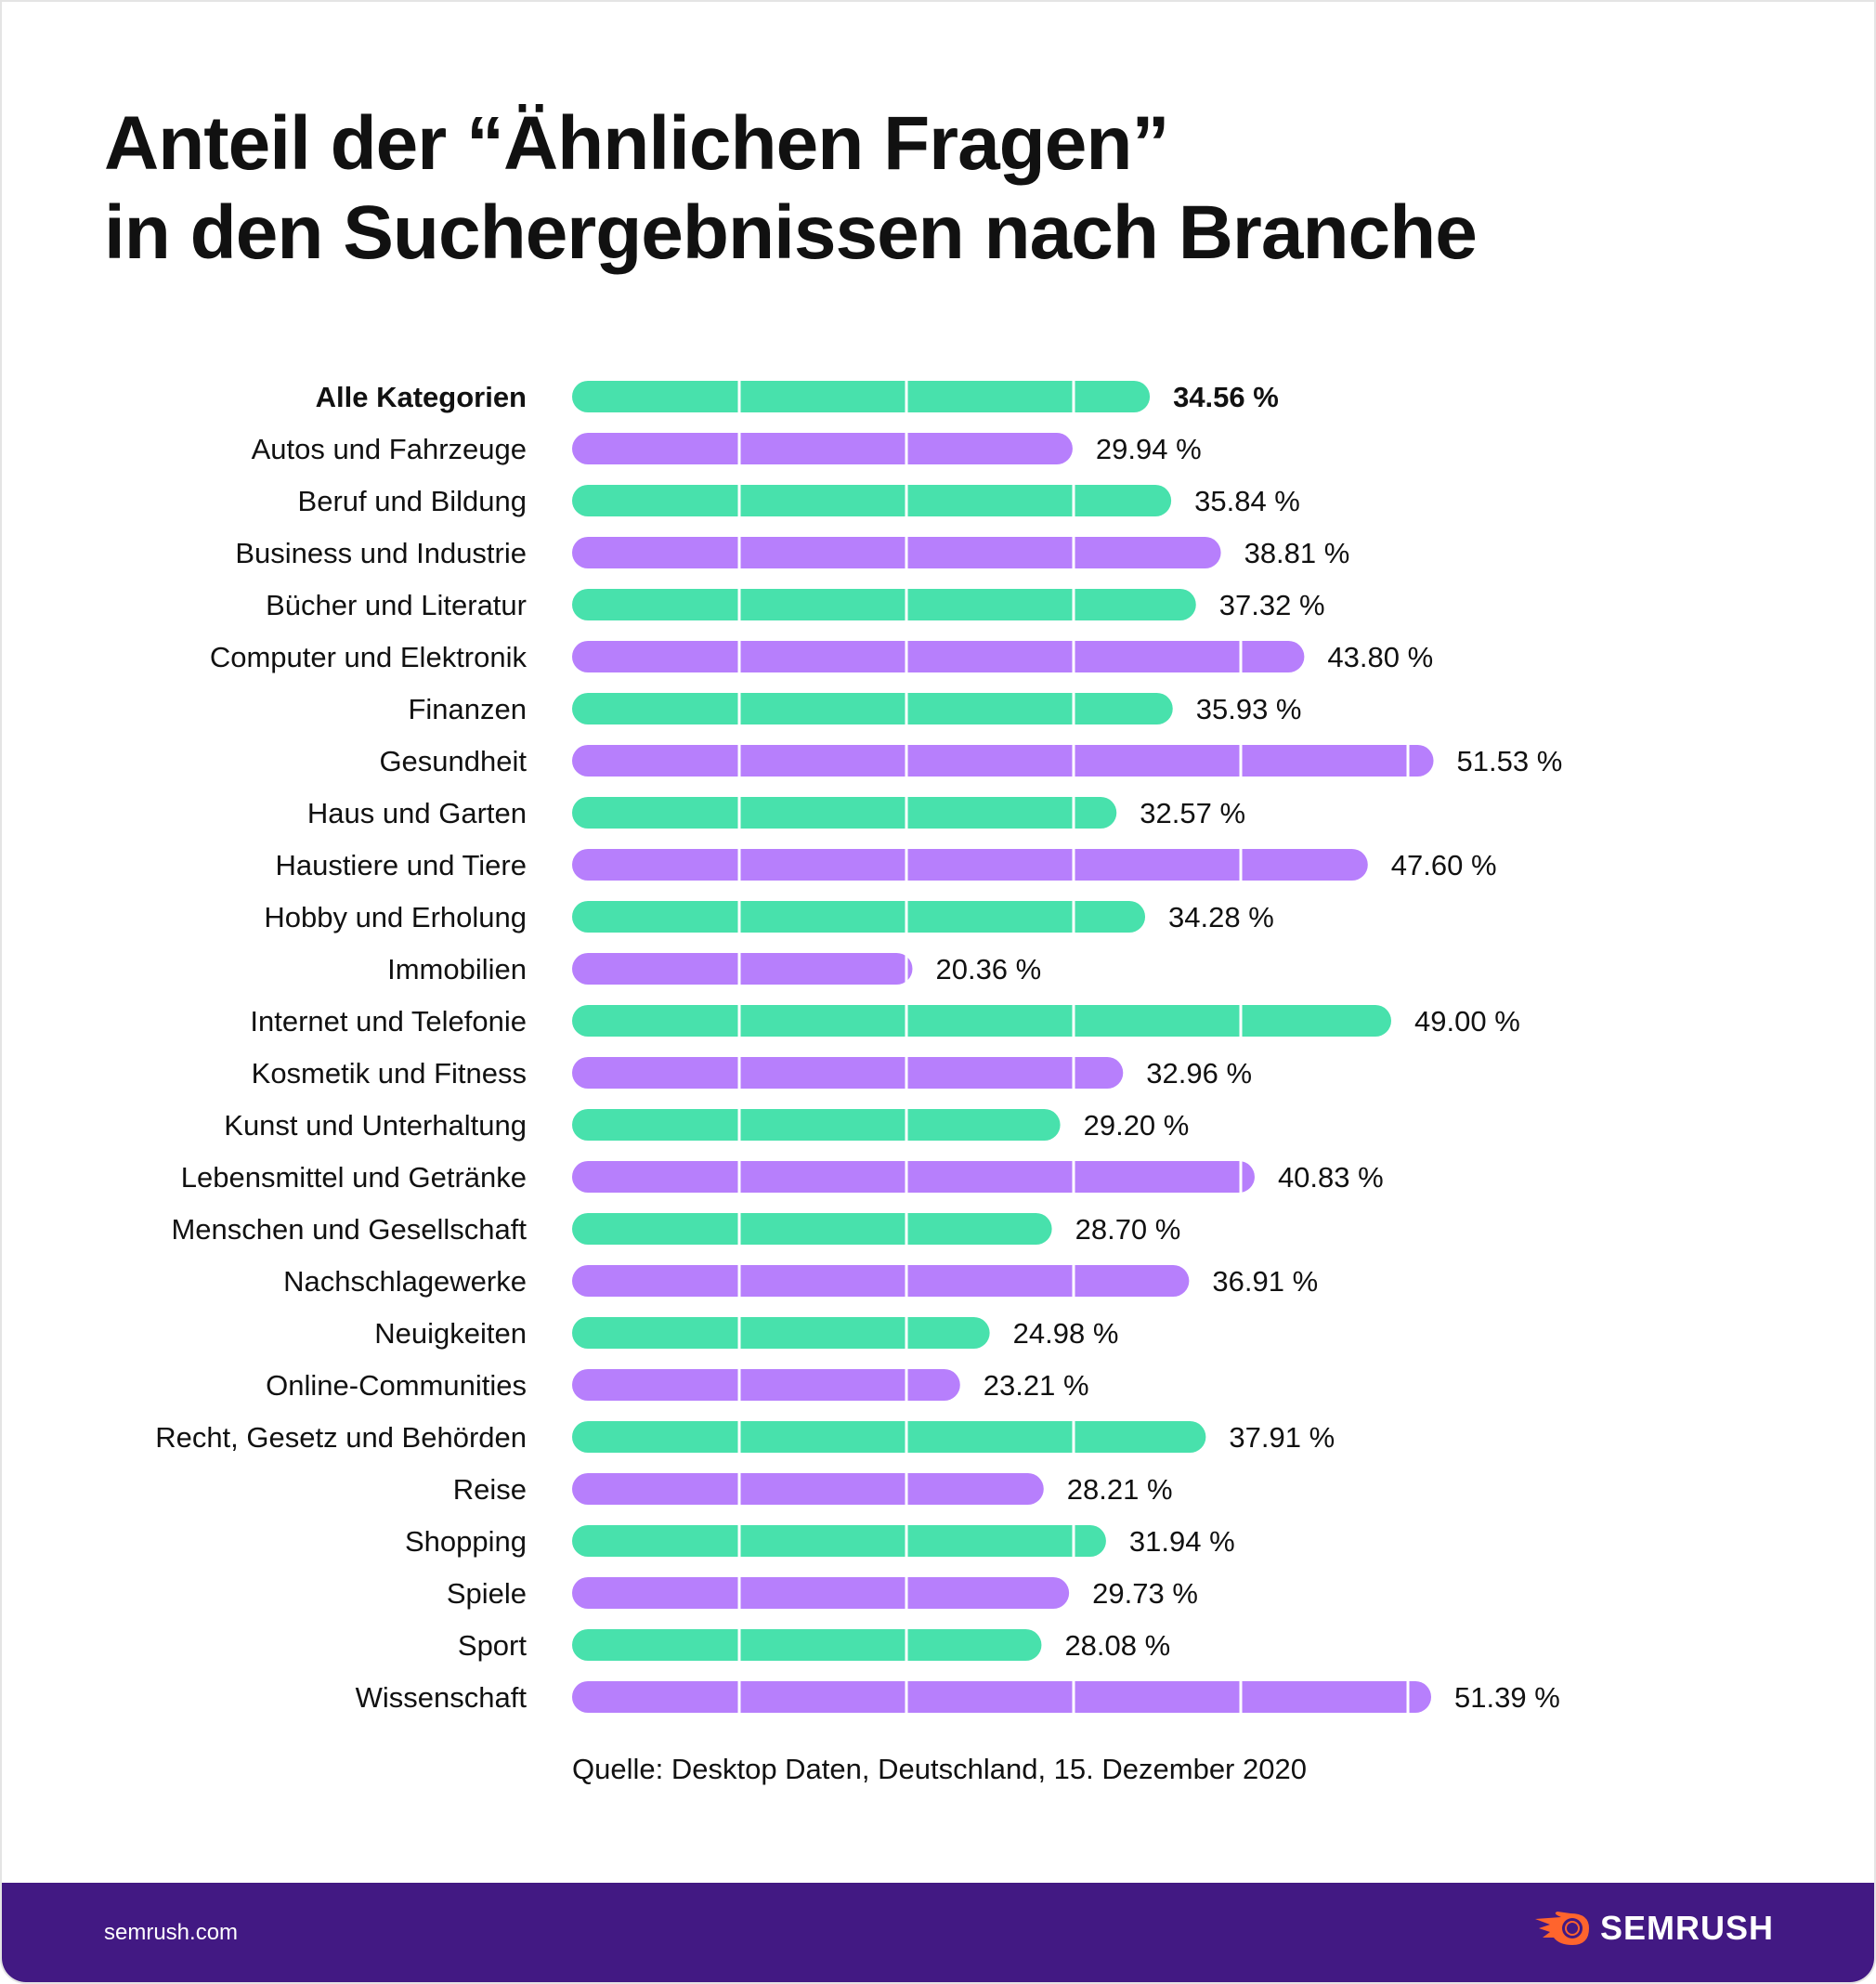 The height and width of the screenshot is (1984, 1876). What do you see at coordinates (1249, 709) in the screenshot?
I see `value-label: 35.93 %` at bounding box center [1249, 709].